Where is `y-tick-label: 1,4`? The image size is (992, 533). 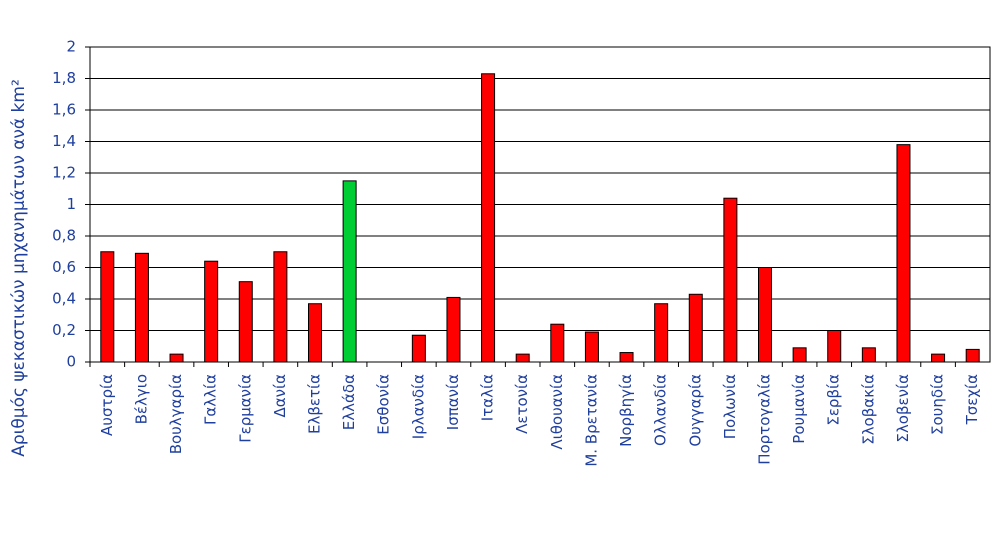
y-tick-label: 1,4 is located at coordinates (64, 141).